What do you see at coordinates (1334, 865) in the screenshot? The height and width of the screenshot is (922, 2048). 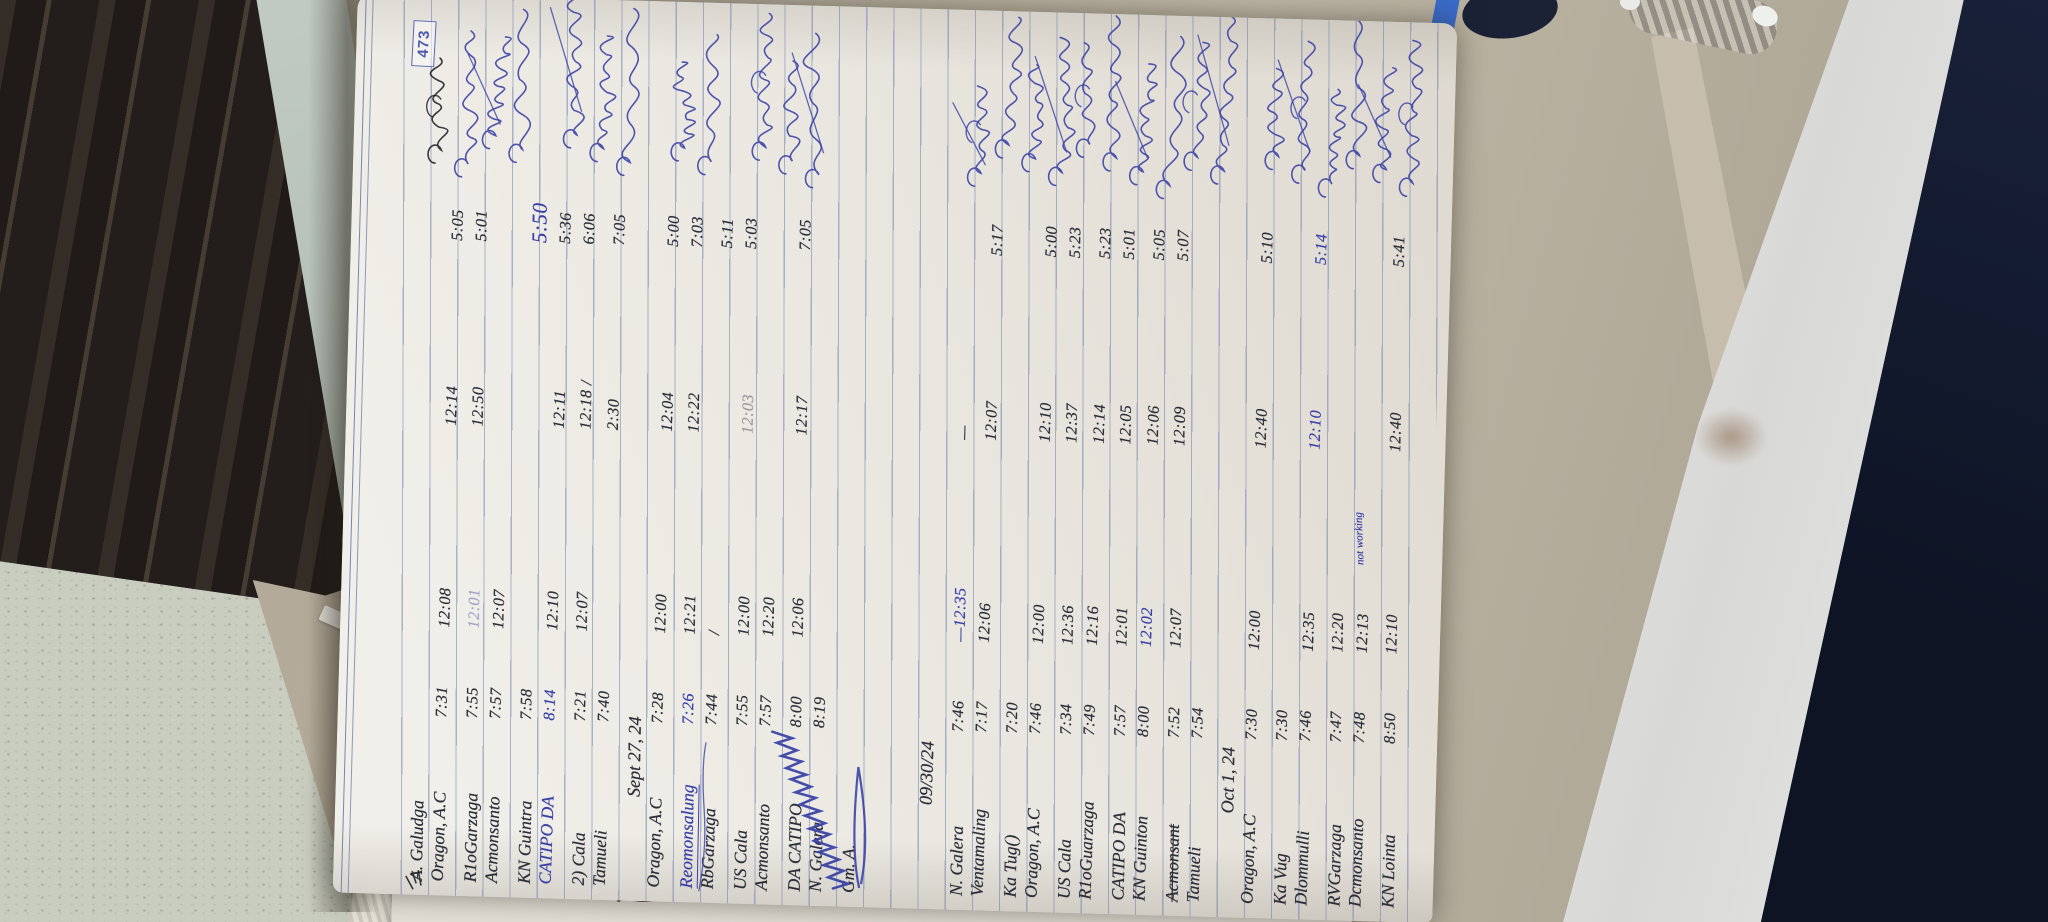 I see `entry-name: RVGarzaga` at bounding box center [1334, 865].